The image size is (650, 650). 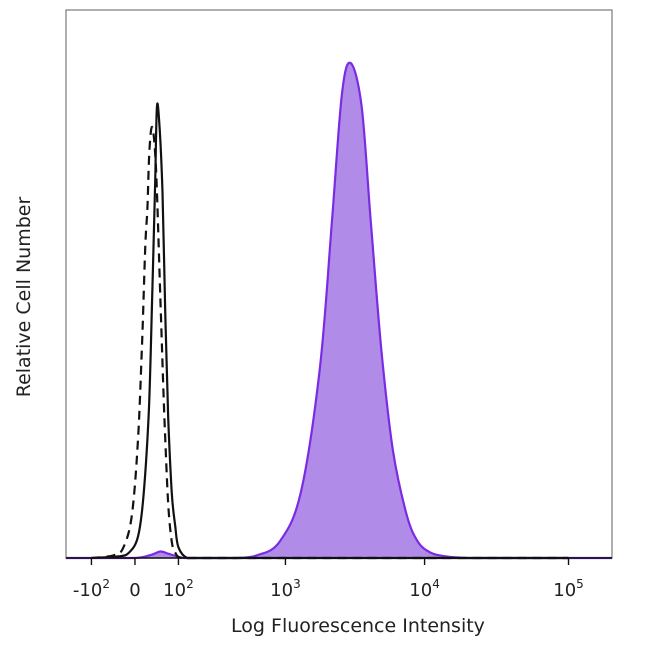 What do you see at coordinates (285, 589) in the screenshot?
I see `x-tick-label-3: 10³` at bounding box center [285, 589].